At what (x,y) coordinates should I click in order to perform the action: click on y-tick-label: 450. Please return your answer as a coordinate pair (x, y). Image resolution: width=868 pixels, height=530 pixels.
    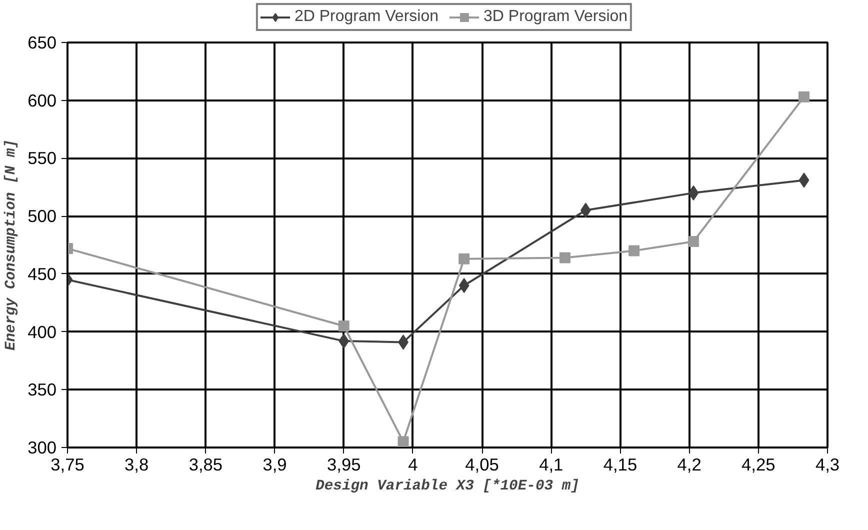
    Looking at the image, I should click on (42, 274).